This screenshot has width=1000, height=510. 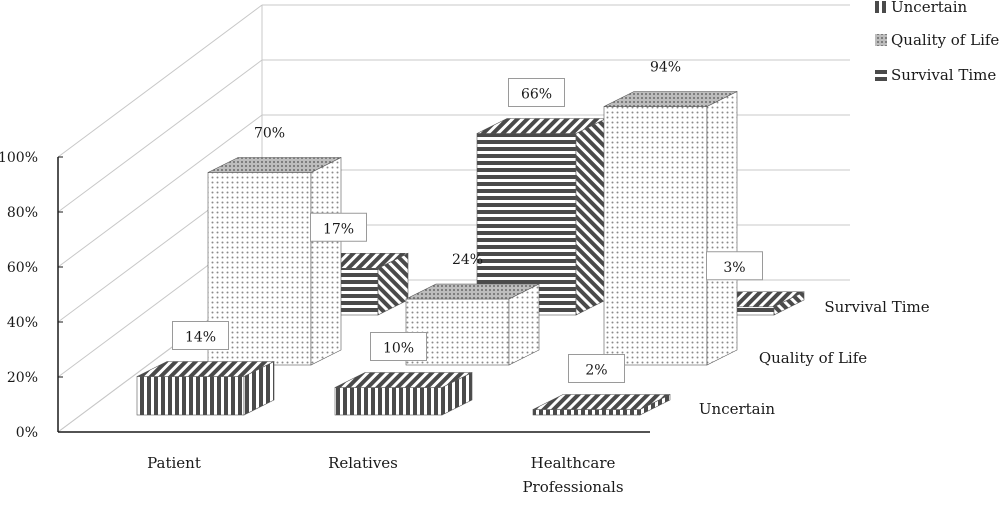 What do you see at coordinates (398, 349) in the screenshot?
I see `data-label-uncertain-relatives: 10%` at bounding box center [398, 349].